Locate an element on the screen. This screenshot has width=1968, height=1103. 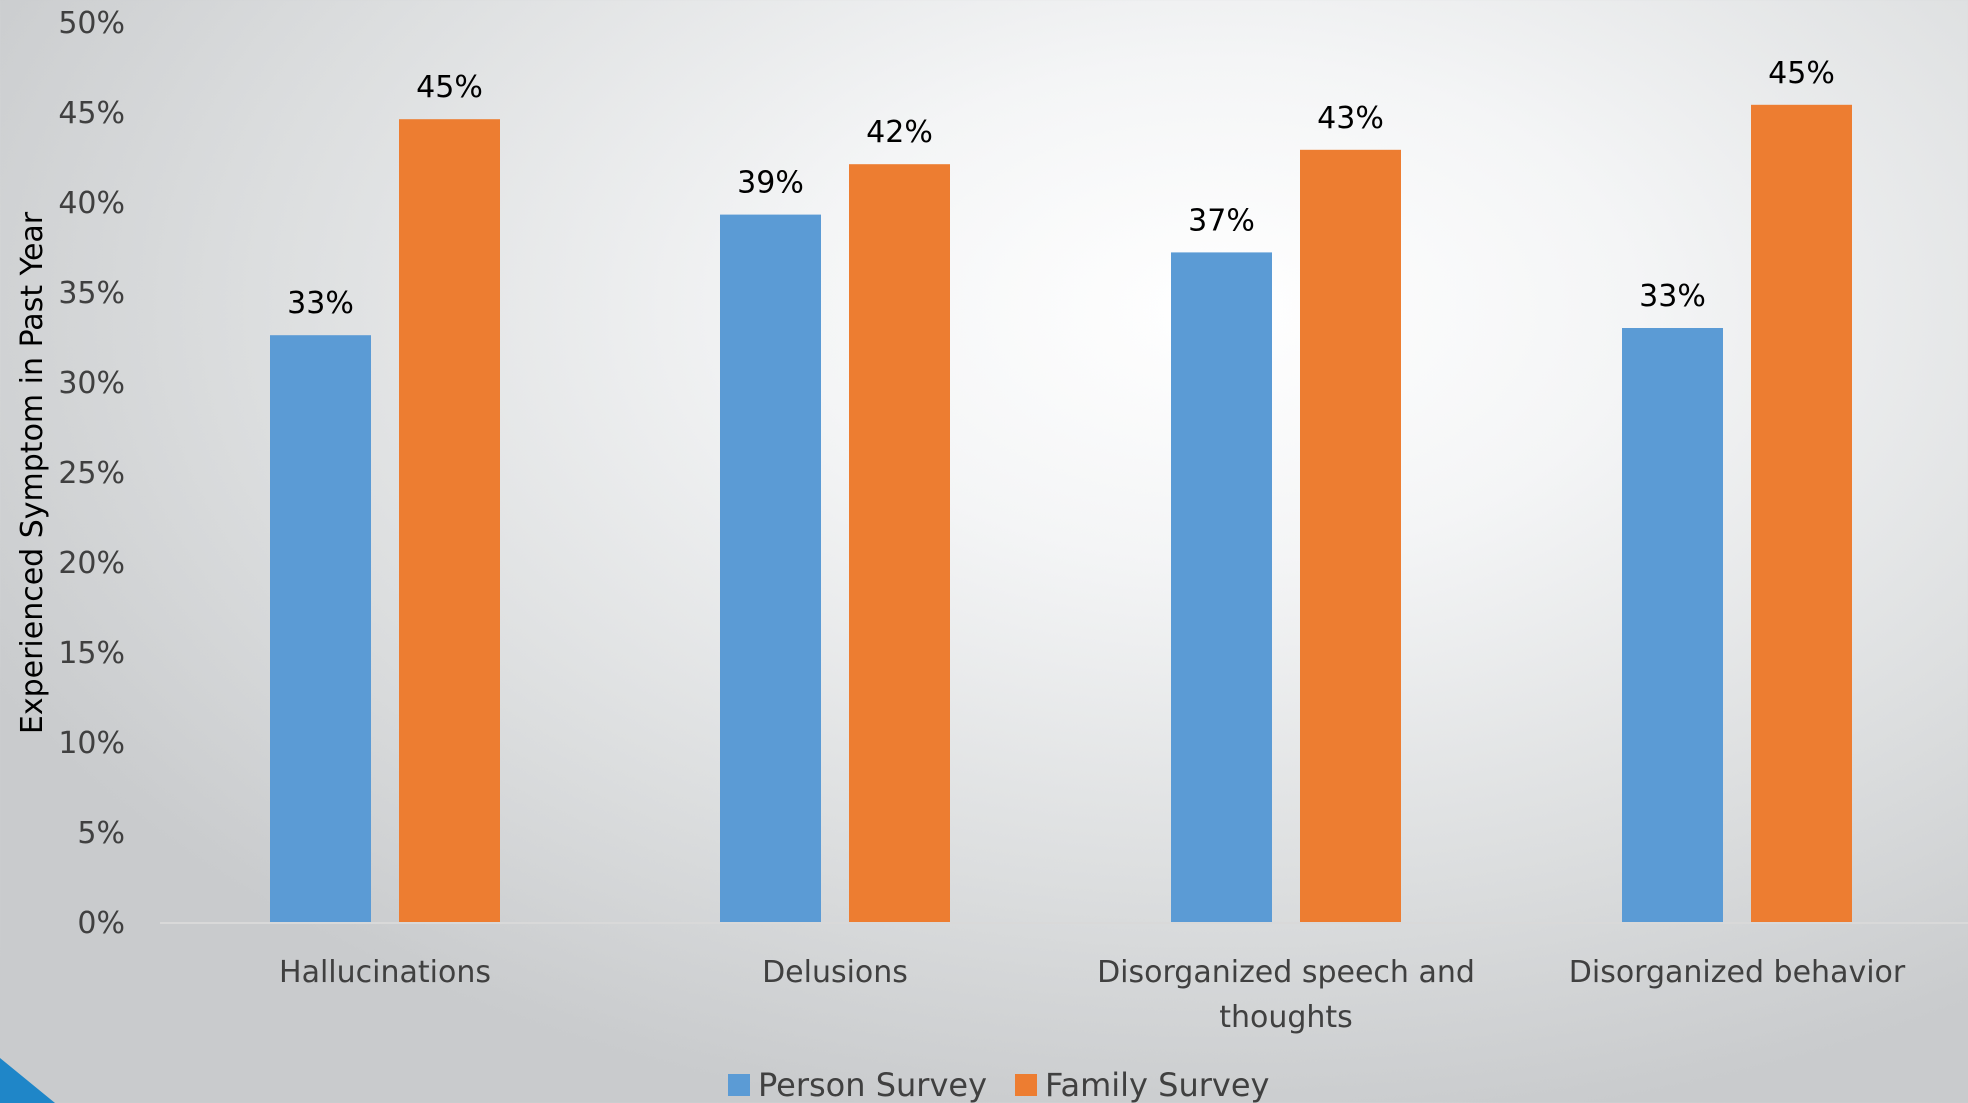
legend-label: Family Survey is located at coordinates (1157, 1084).